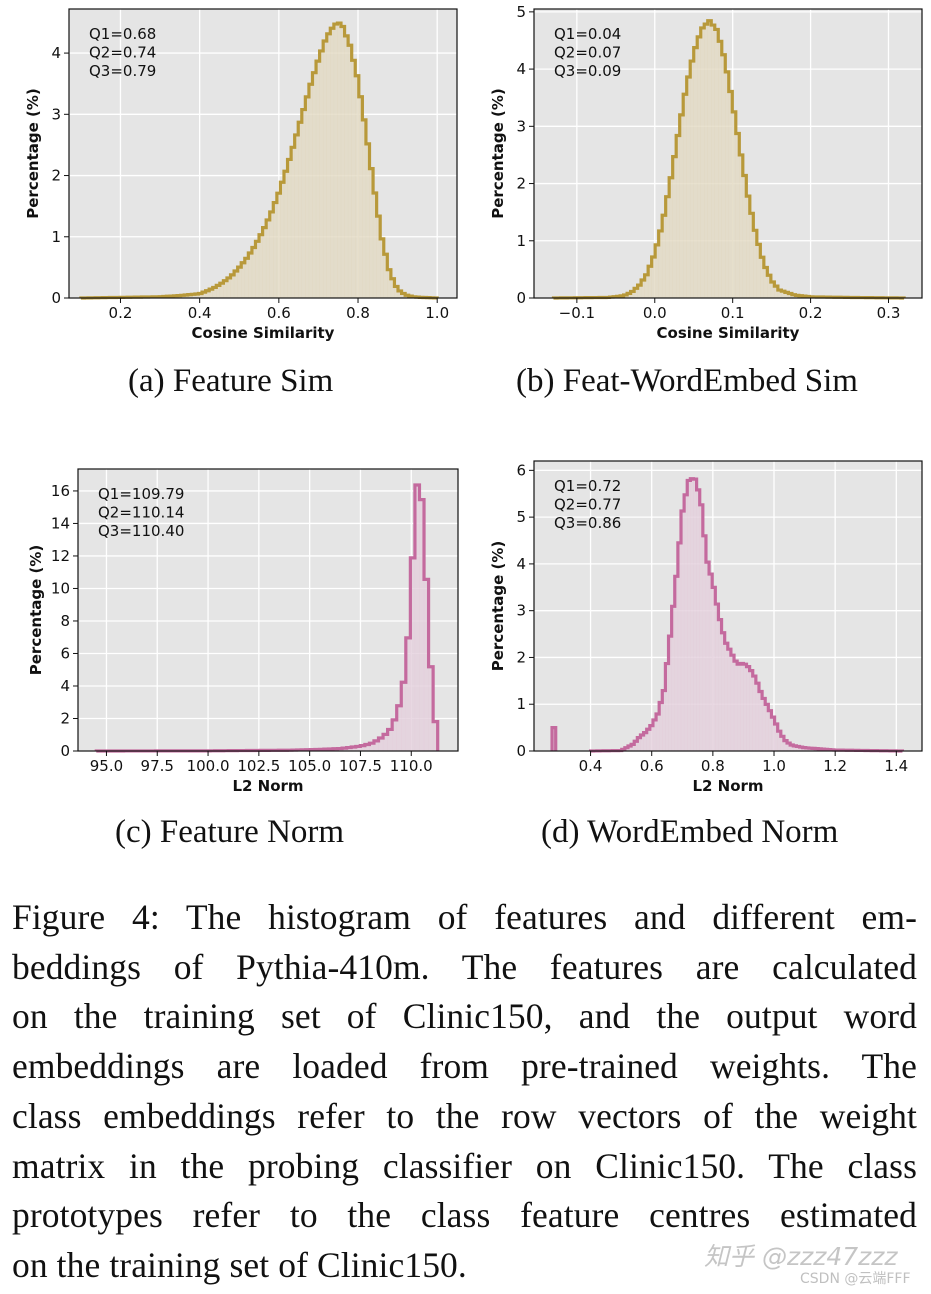 The image size is (931, 1294). What do you see at coordinates (230, 832) in the screenshot?
I see `subcaption-c: (c) Feature Norm` at bounding box center [230, 832].